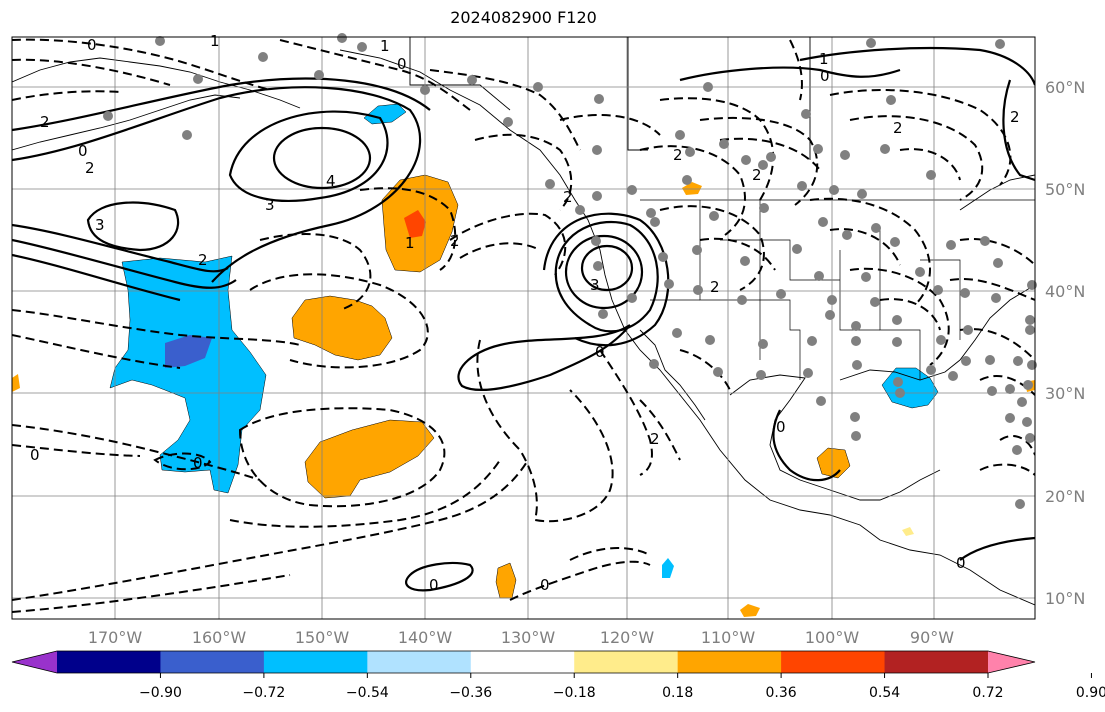 The image size is (1105, 712). I want to click on colorbar-outline, so click(523, 662).